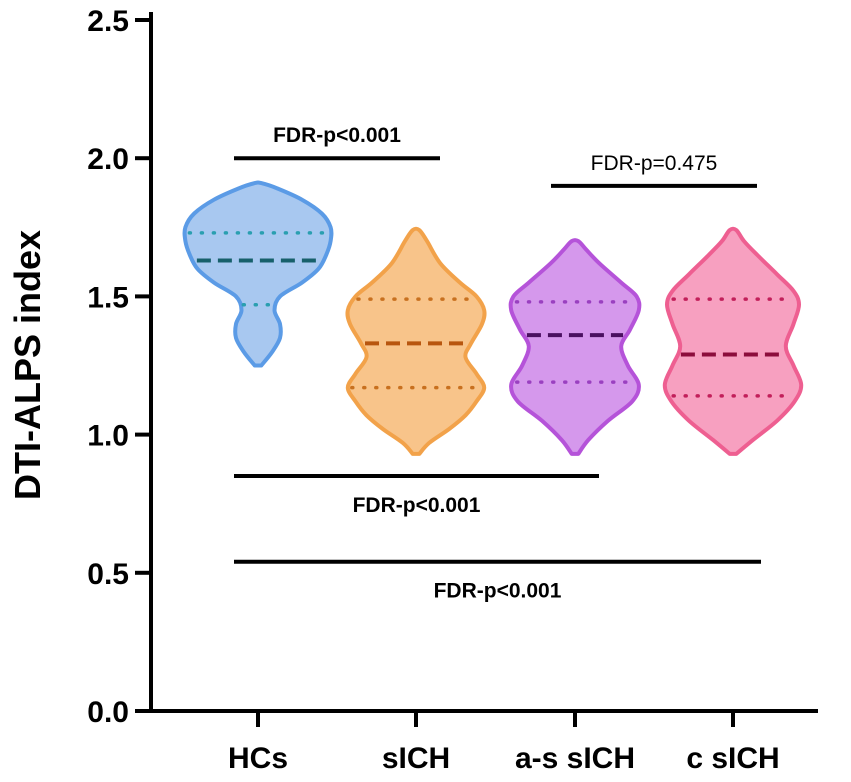  I want to click on violin-a-s-sICH, so click(575, 347).